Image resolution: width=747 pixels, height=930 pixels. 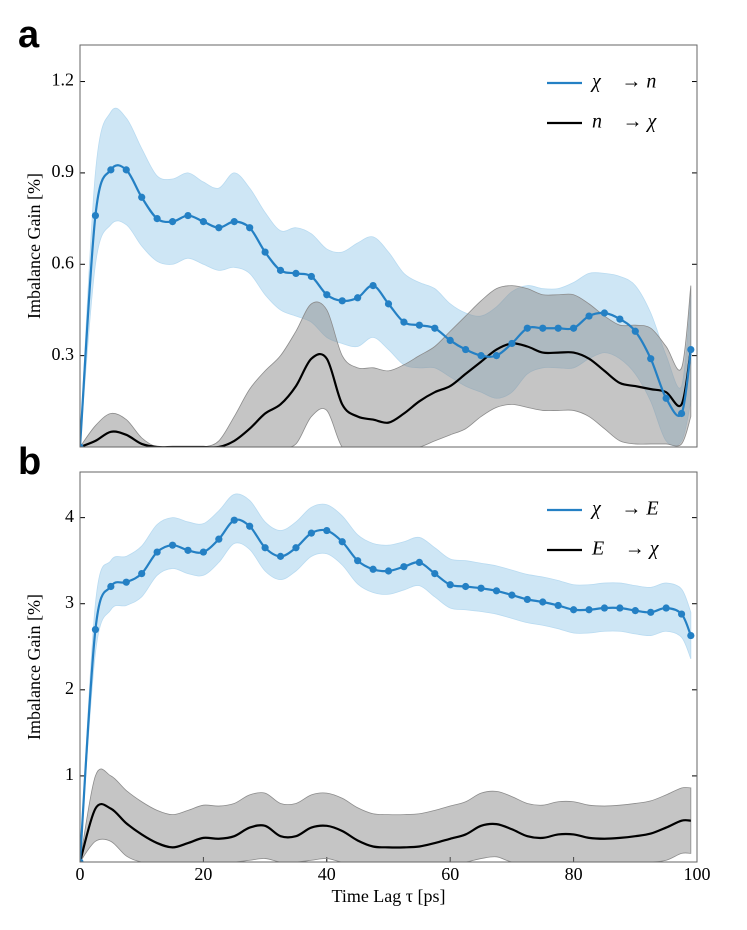 What do you see at coordinates (632, 122) in the screenshot?
I see `legend-label: n⃗ → χ⃗` at bounding box center [632, 122].